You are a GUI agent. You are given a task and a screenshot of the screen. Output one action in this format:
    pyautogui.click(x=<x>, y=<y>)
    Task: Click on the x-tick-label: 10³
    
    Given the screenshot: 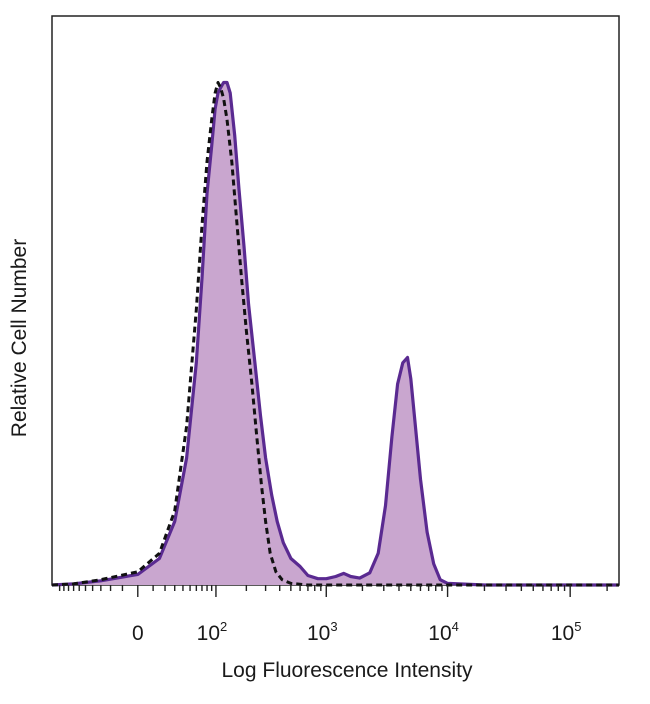 What is the action you would take?
    pyautogui.click(x=322, y=632)
    